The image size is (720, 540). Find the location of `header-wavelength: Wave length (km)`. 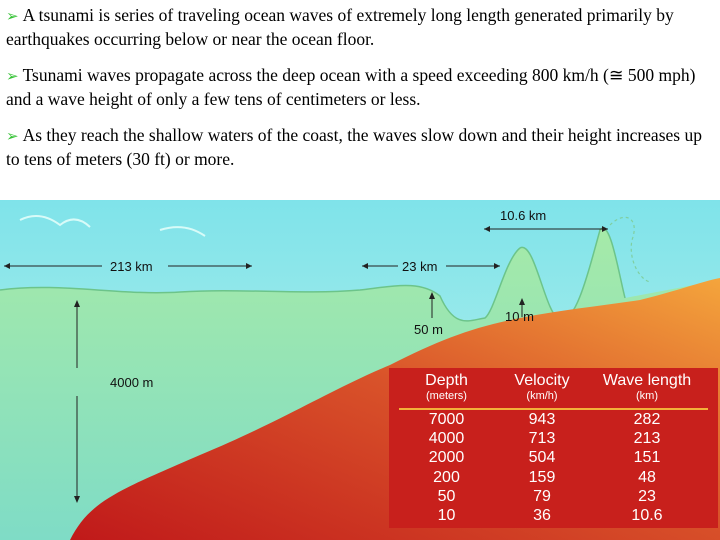

header-wavelength: Wave length (km) is located at coordinates (647, 387).